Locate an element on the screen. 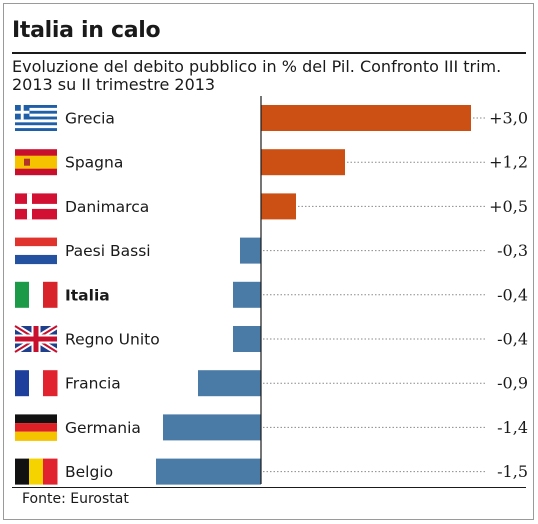 The image size is (538, 524). bar-belgio is located at coordinates (208, 471).